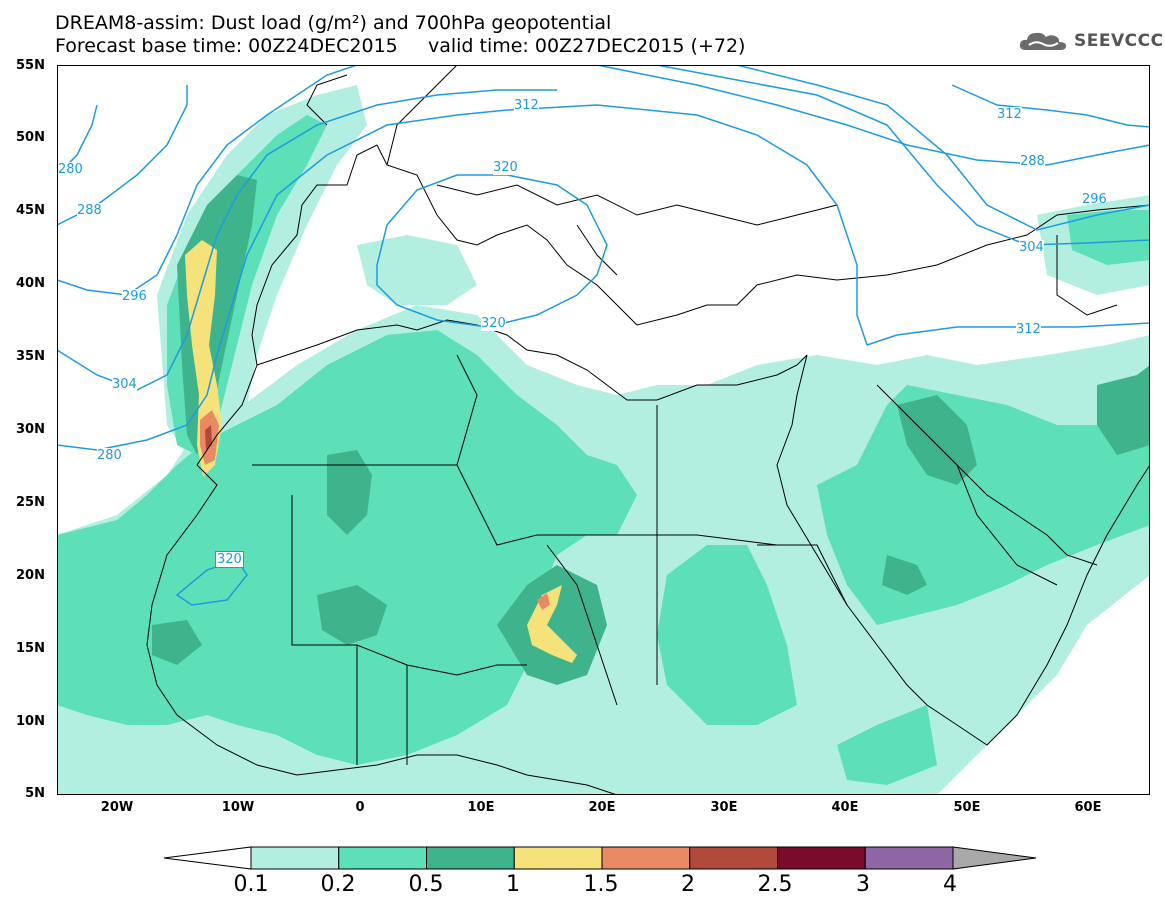  Describe the element at coordinates (251, 884) in the screenshot. I see `colorbar-label: 0.1` at that location.